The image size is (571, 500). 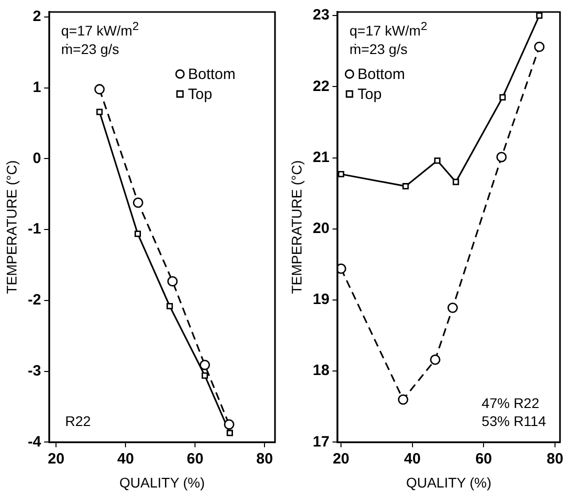 I want to click on annotation: 53% R114, so click(x=514, y=421).